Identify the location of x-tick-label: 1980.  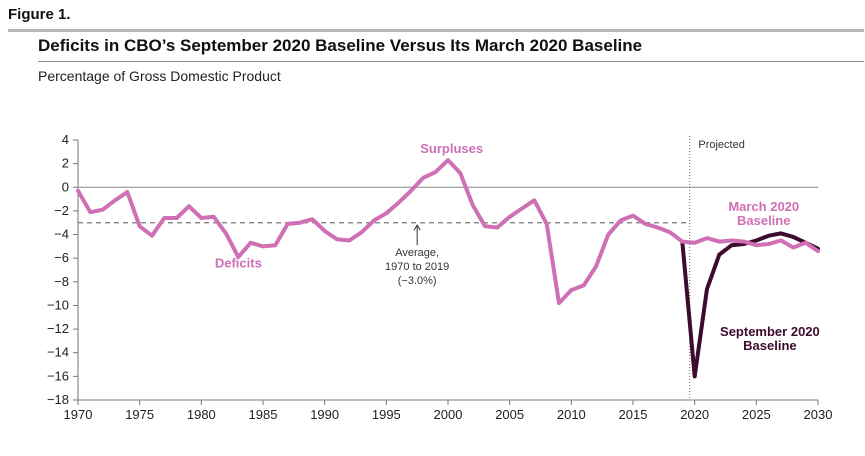
(201, 414).